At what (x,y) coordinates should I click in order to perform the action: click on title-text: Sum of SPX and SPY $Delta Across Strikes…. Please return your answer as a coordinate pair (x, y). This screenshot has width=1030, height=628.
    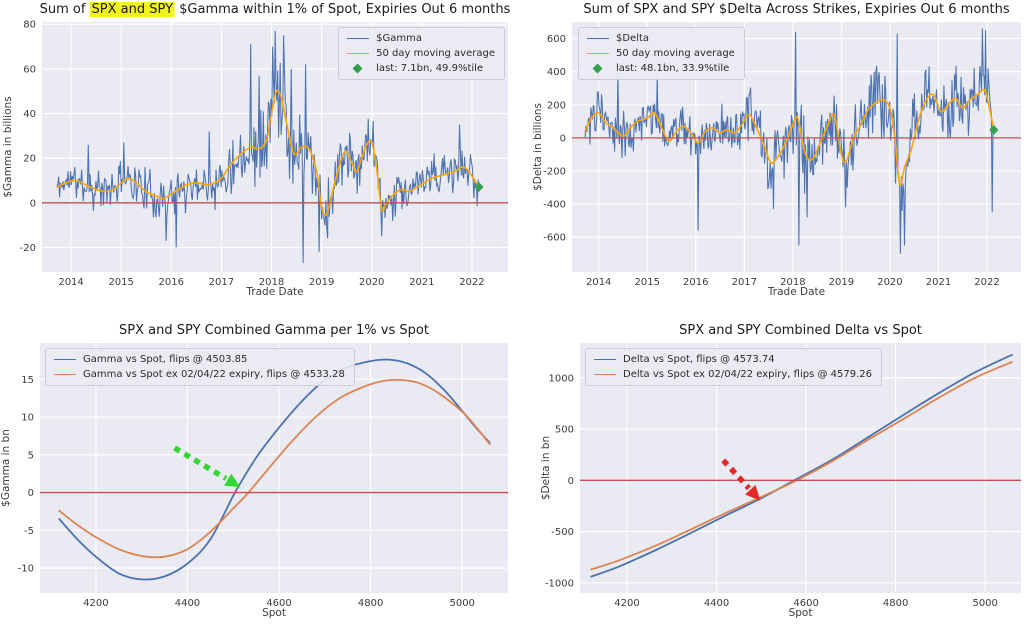
    Looking at the image, I should click on (796, 9).